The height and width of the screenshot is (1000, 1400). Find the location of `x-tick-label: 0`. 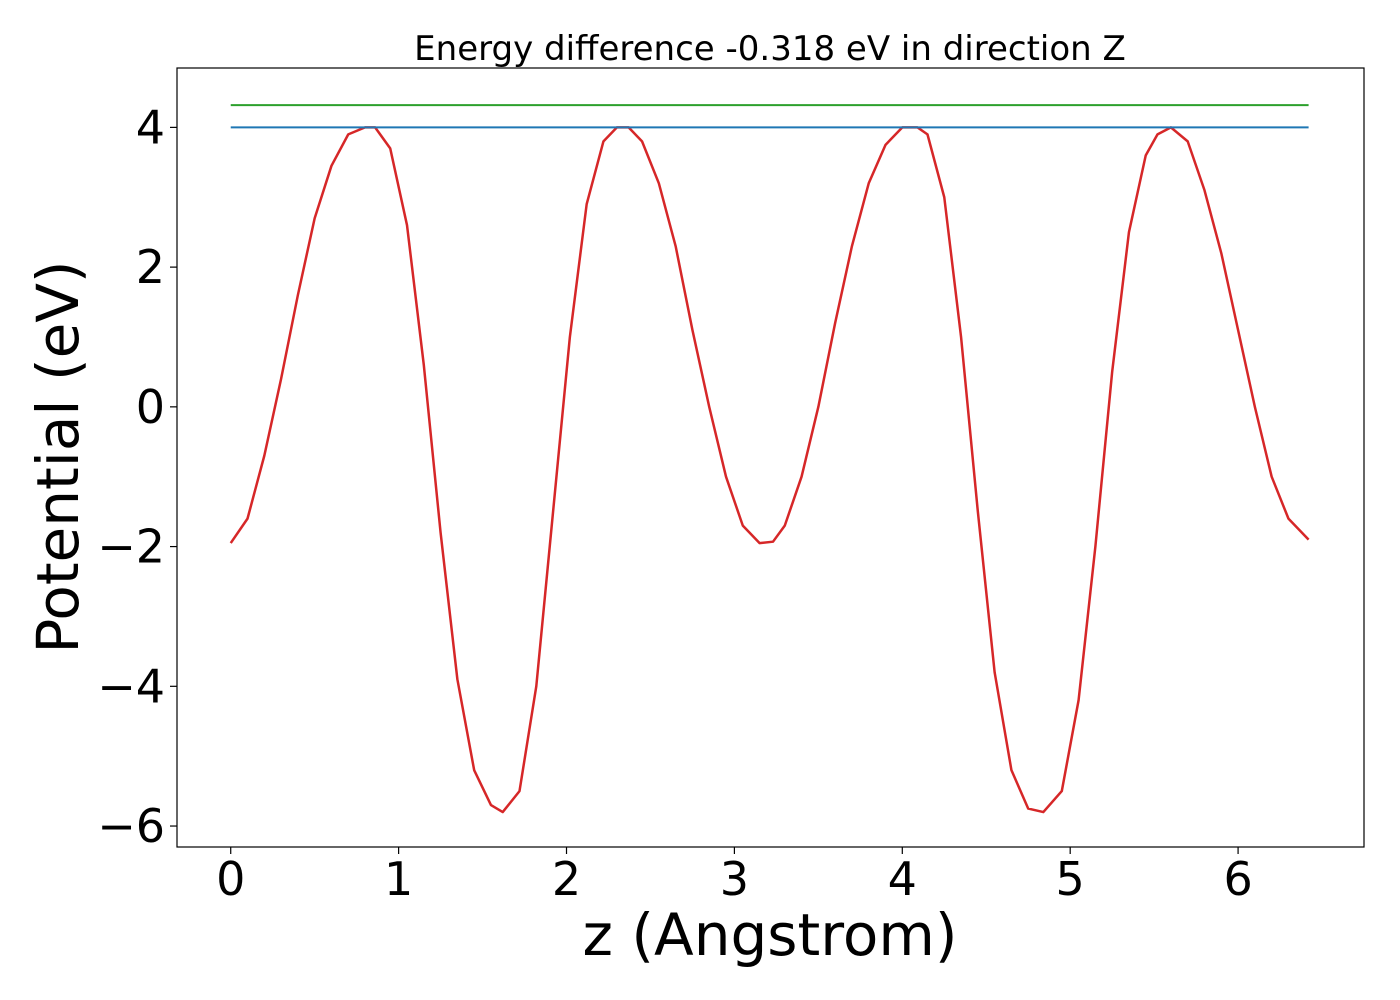

x-tick-label: 0 is located at coordinates (230, 879).